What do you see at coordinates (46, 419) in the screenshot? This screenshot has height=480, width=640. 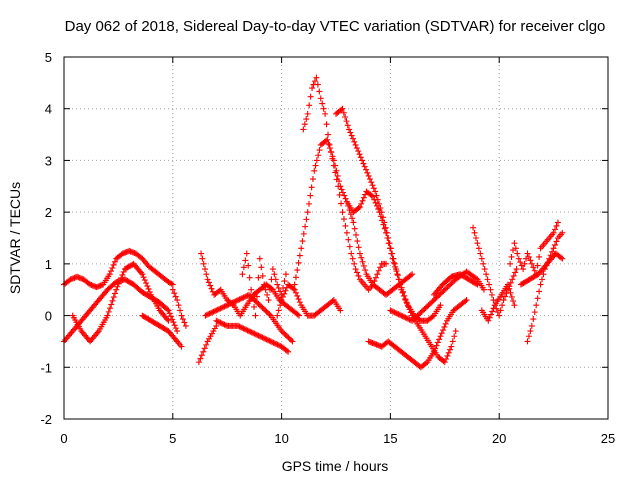 I see `y-tick-label: -2` at bounding box center [46, 419].